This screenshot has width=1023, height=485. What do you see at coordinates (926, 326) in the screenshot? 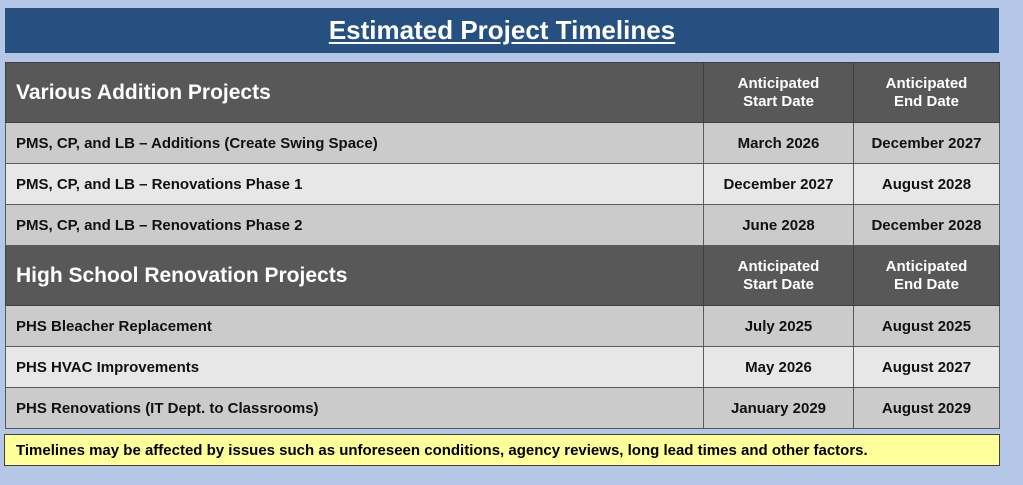
I see `project-end-date: August 2025` at bounding box center [926, 326].